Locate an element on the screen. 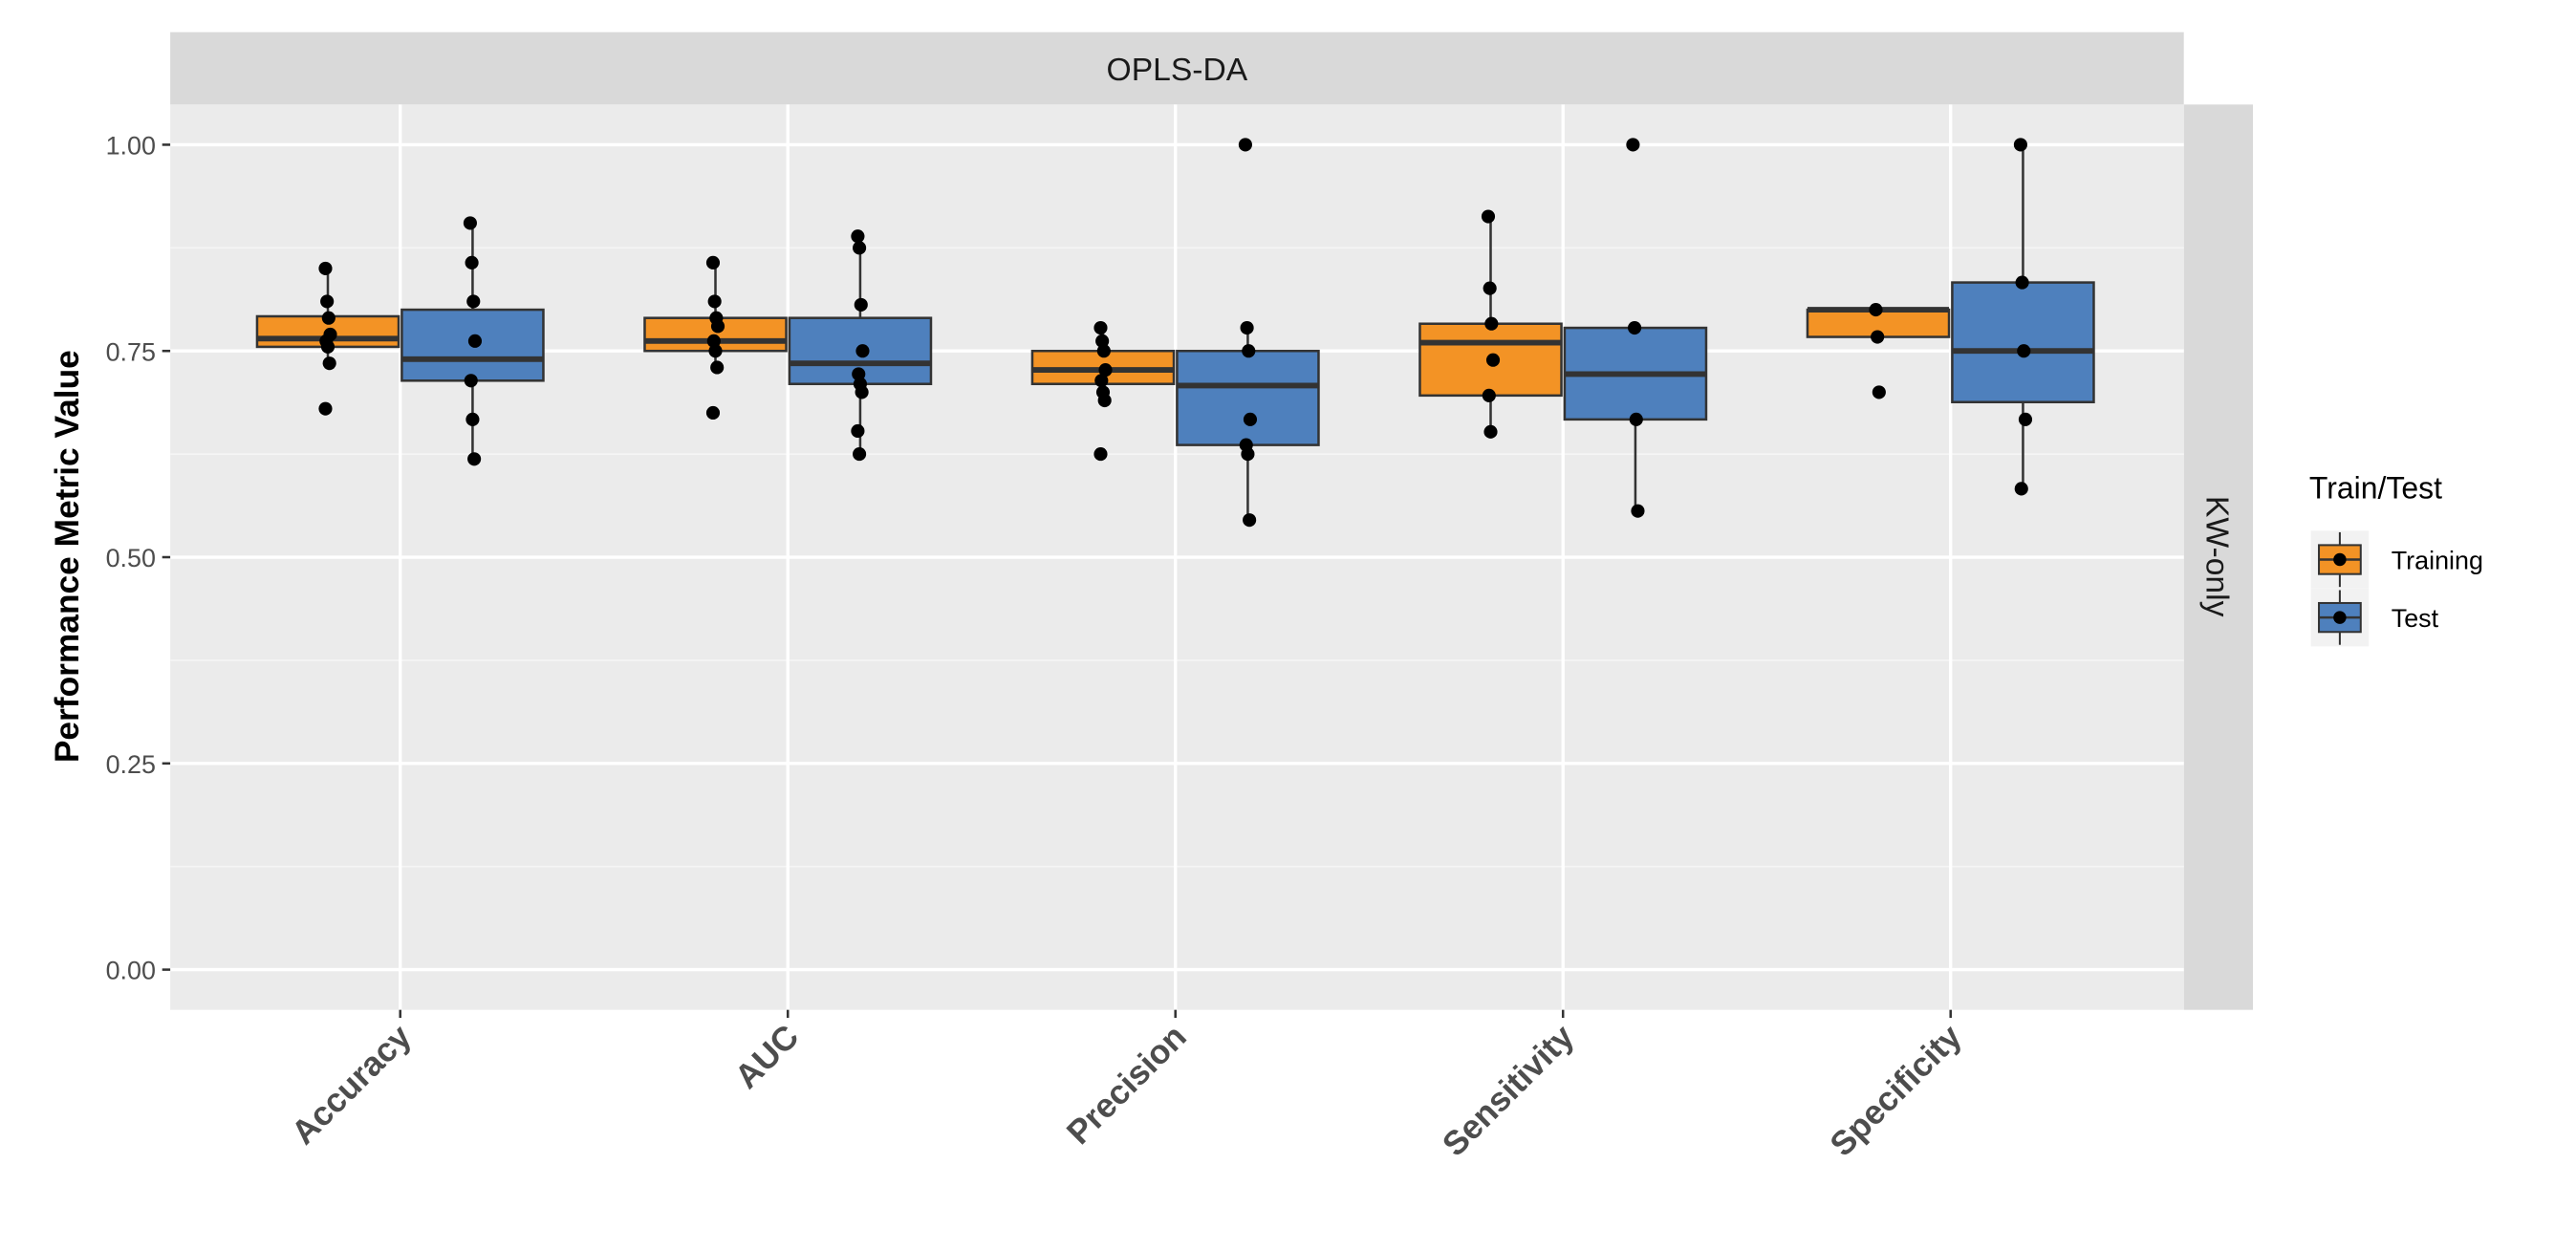 This screenshot has width=2576, height=1251. legend-item-test: Test is located at coordinates (2374, 617).